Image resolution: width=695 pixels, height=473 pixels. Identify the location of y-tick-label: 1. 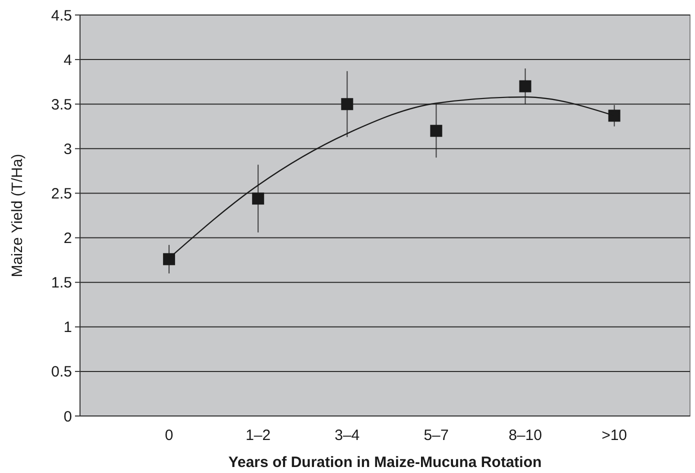
(68, 327).